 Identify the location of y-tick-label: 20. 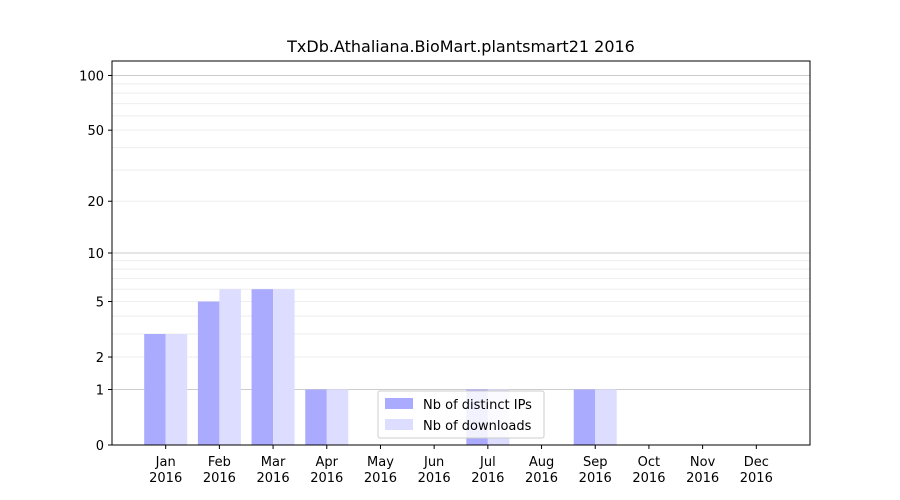
(95, 202).